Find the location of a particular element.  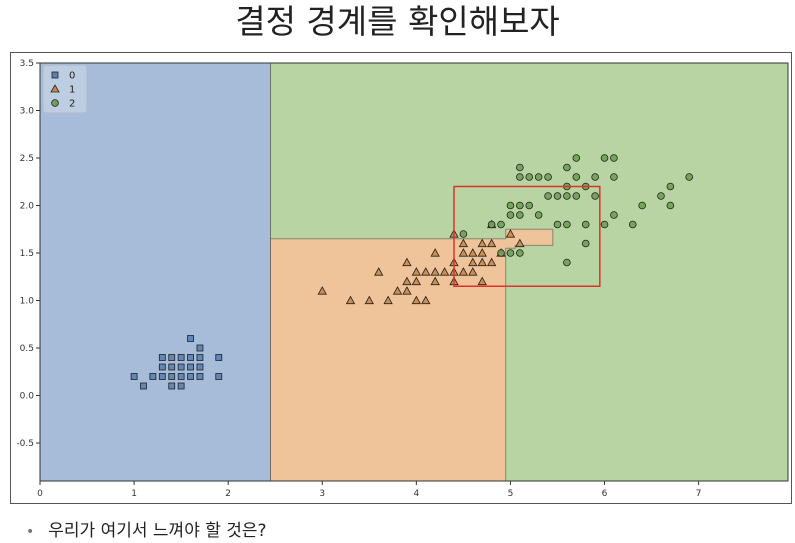

x-tick-label: 2 is located at coordinates (228, 494).